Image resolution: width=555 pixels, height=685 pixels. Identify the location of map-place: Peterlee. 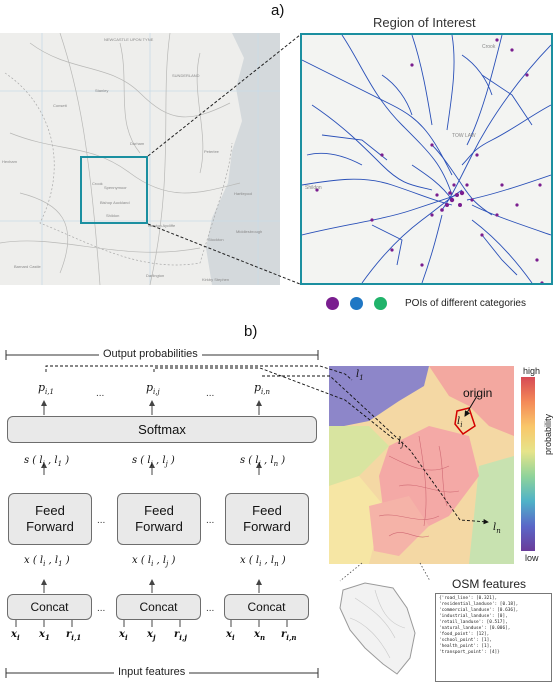
(211, 151).